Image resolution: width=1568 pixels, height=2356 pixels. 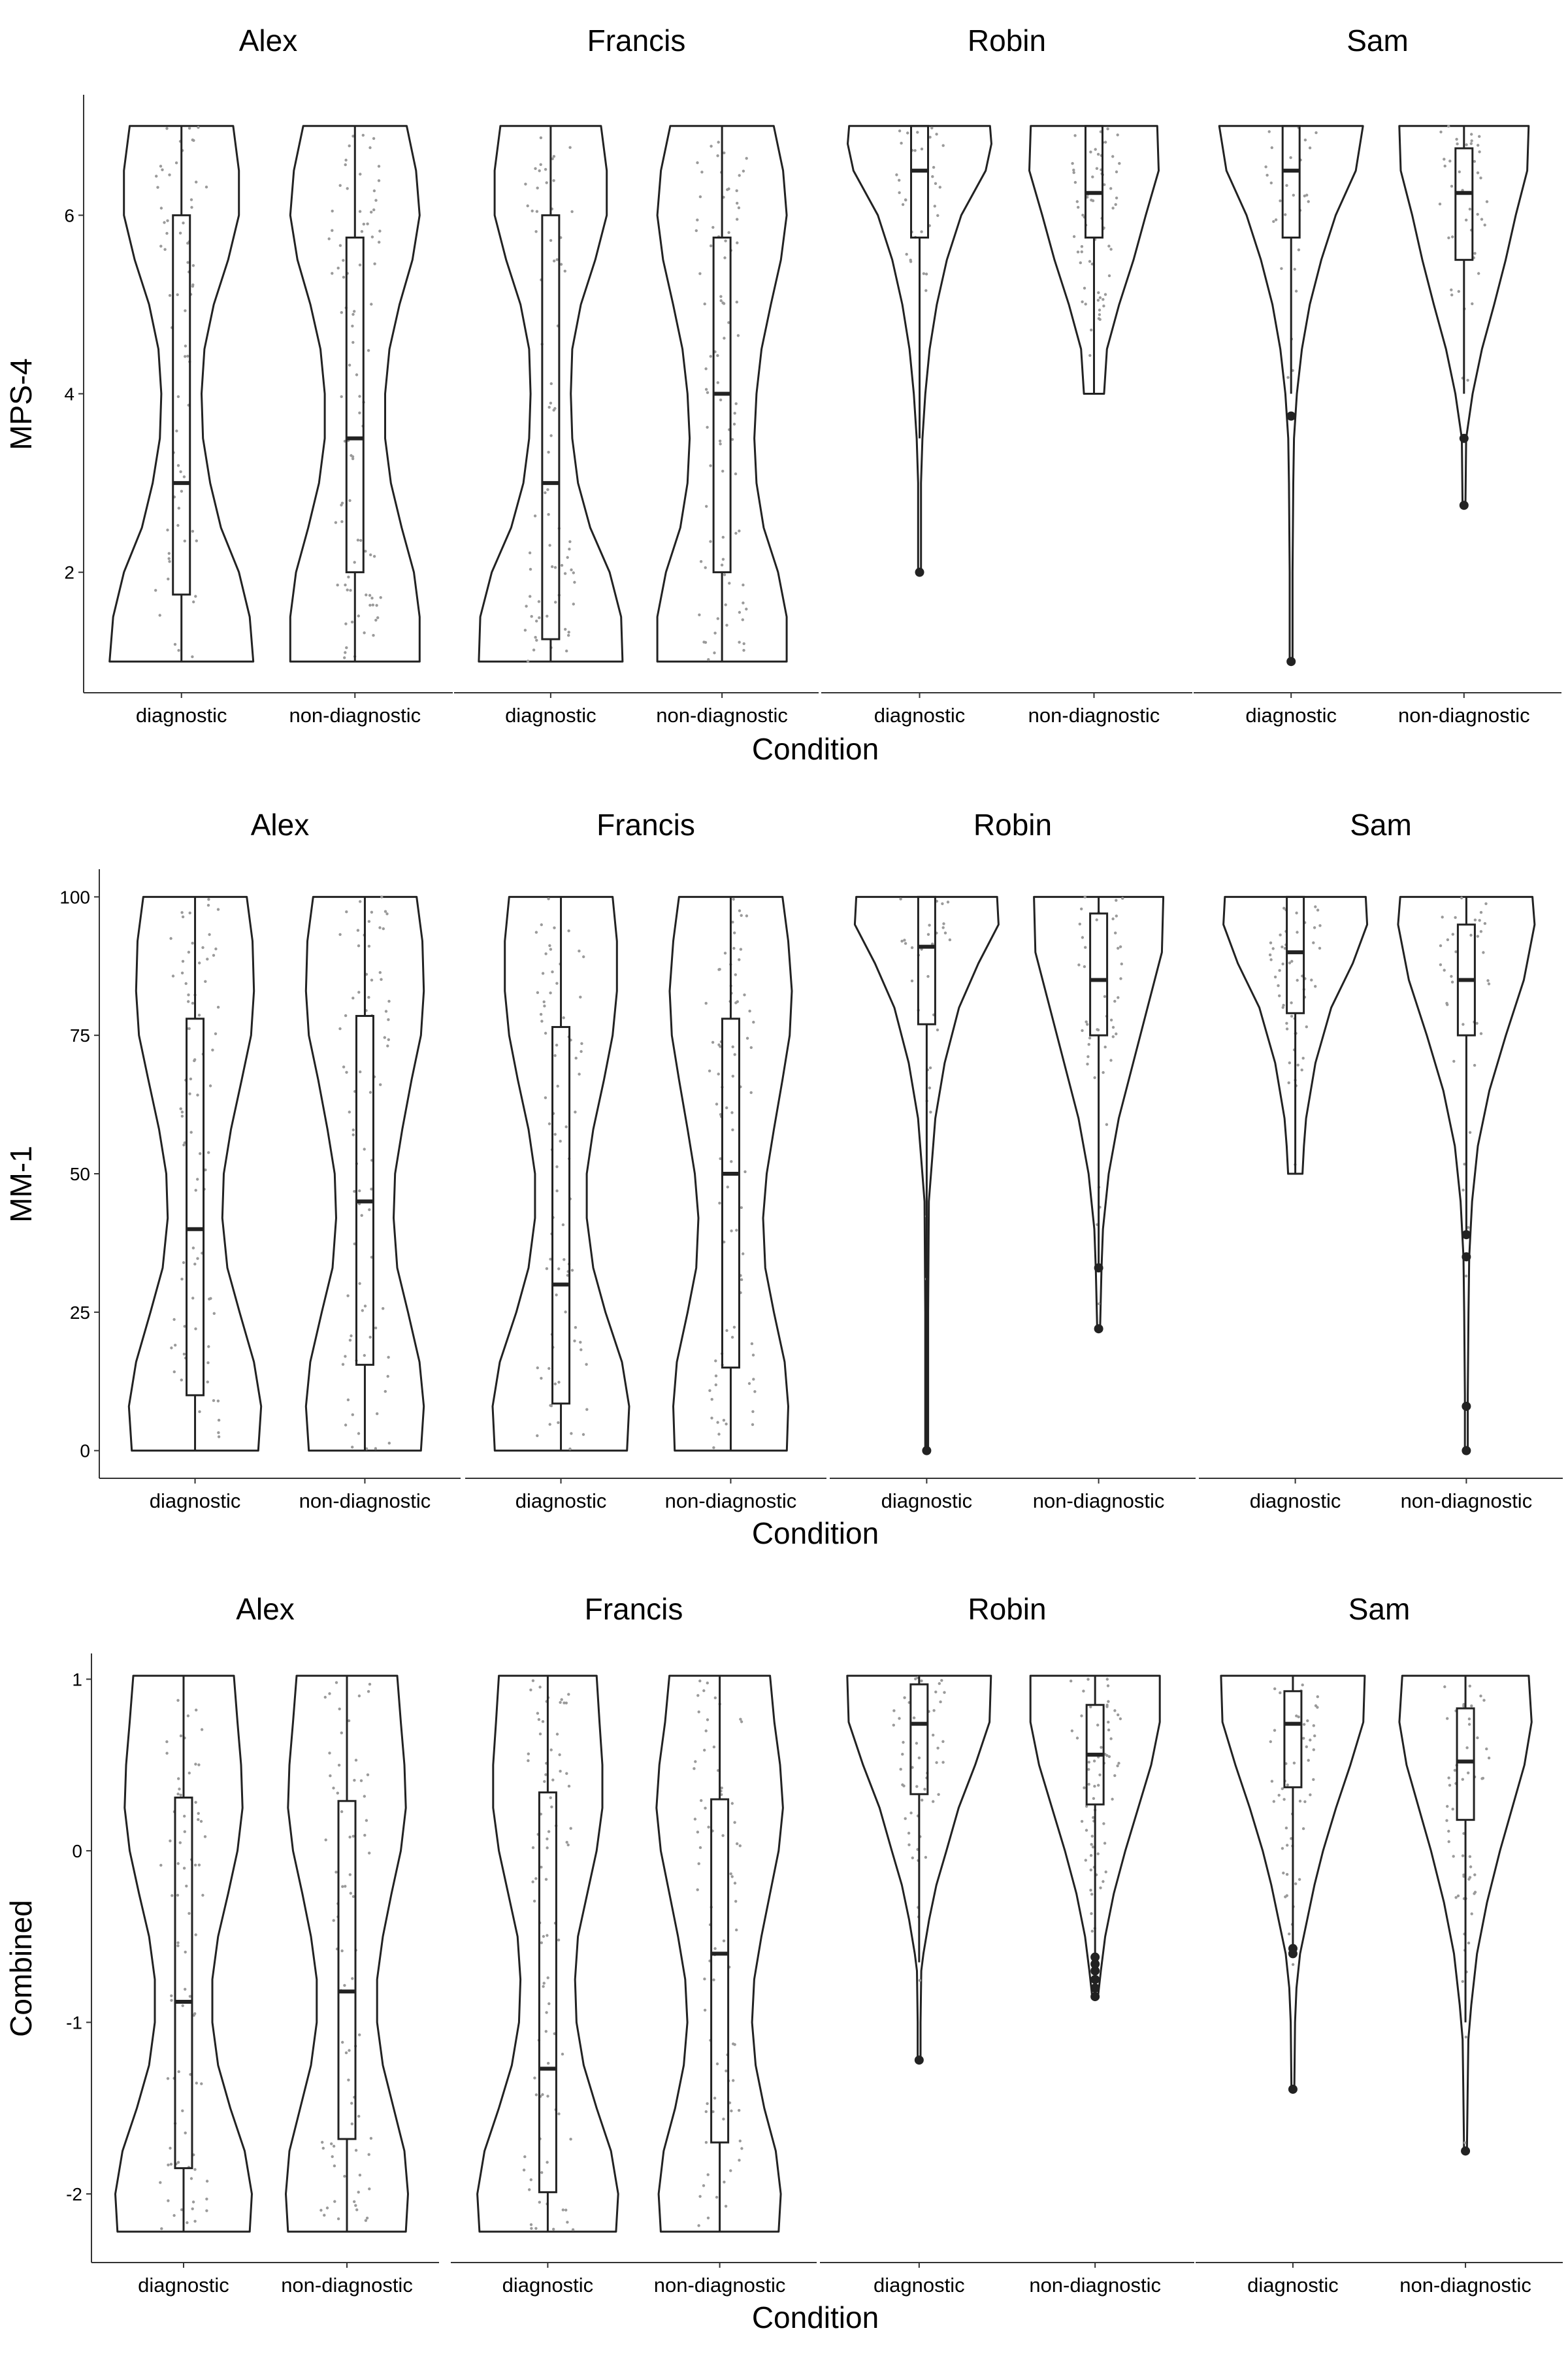 I want to click on panel-strip-label: Alex, so click(x=265, y=1609).